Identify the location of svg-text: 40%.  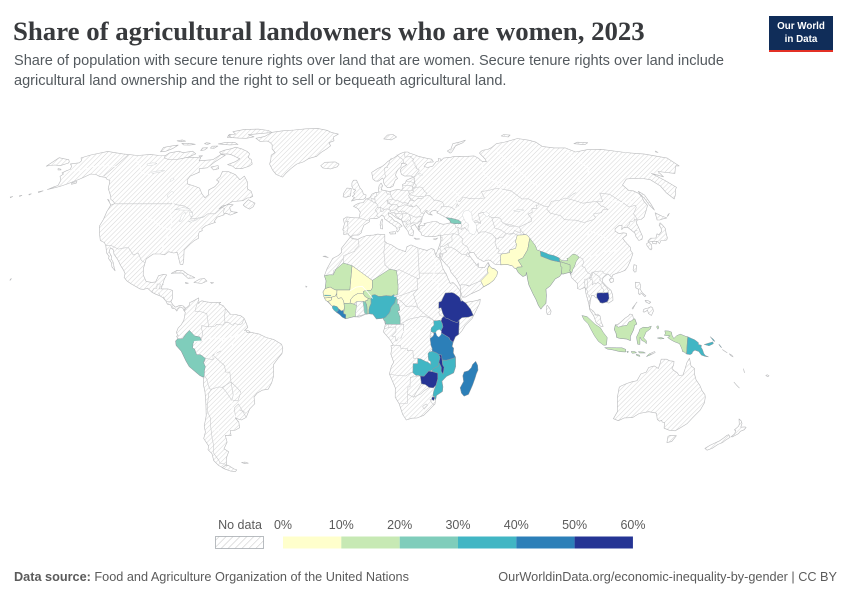
(516, 525).